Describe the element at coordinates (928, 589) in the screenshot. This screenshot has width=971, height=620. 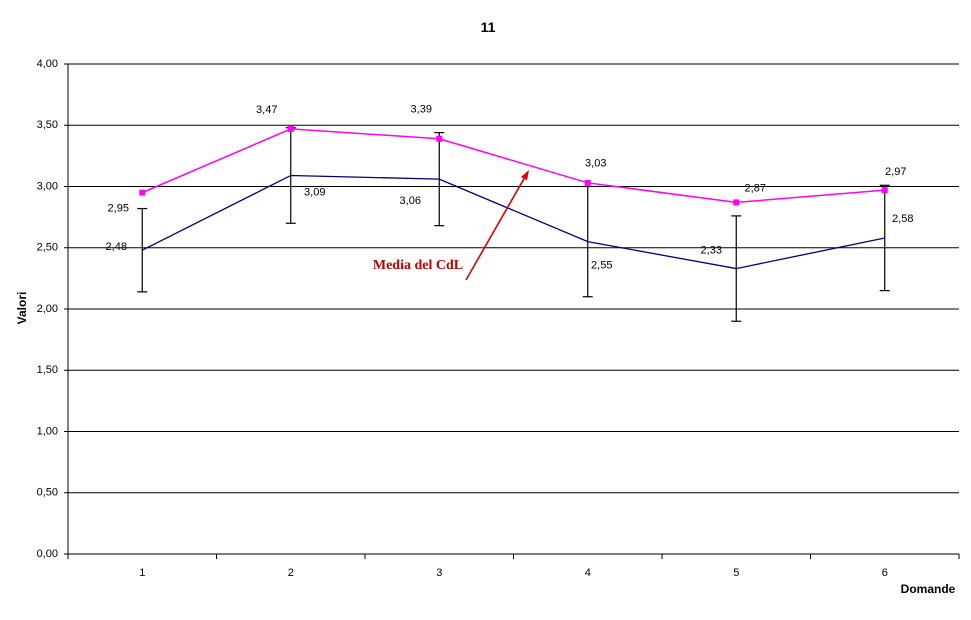
I see `x-axis-title: Domande` at that location.